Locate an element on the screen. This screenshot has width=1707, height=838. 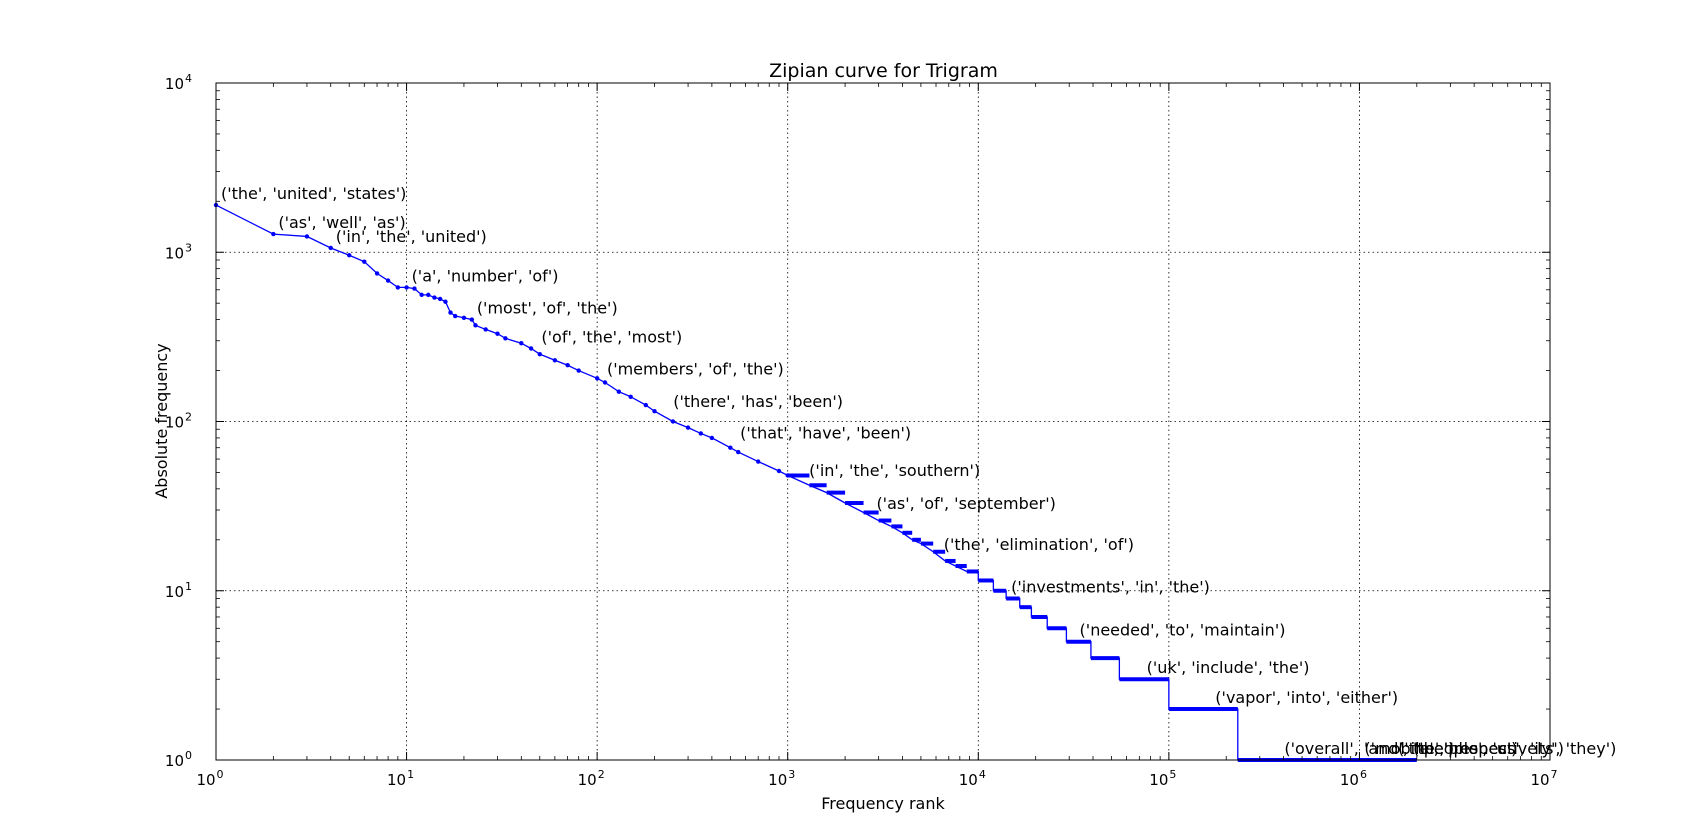
x-tick-exponent: 3 is located at coordinates (791, 774).